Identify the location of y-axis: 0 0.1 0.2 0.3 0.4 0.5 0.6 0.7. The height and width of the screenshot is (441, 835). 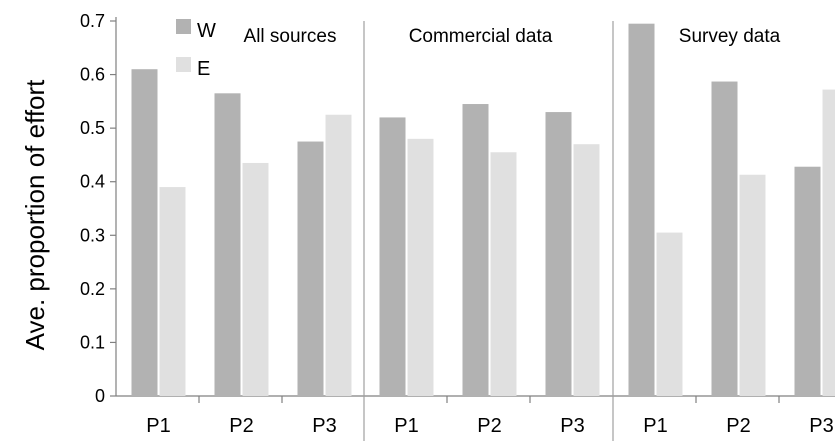
(98, 208).